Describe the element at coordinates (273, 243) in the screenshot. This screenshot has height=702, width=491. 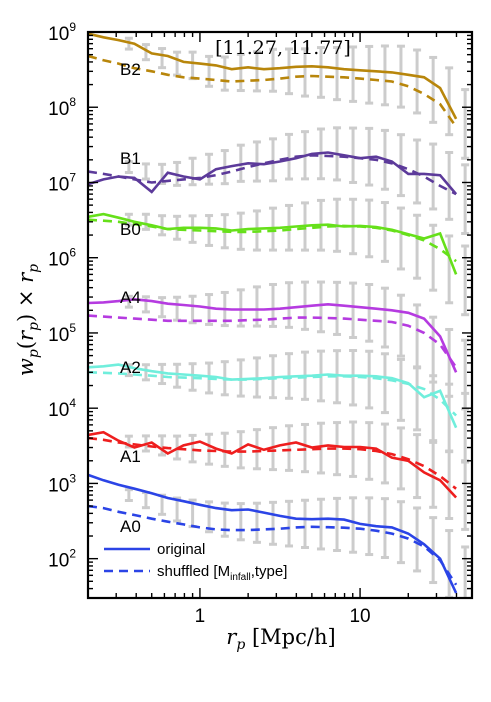
I see `series-B0-original-line` at that location.